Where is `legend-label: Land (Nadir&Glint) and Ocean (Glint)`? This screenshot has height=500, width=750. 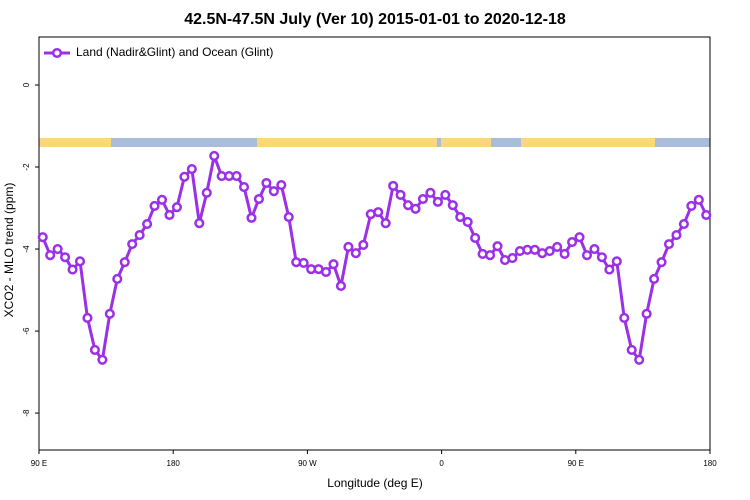
legend-label: Land (Nadir&Glint) and Ocean (Glint) is located at coordinates (174, 52).